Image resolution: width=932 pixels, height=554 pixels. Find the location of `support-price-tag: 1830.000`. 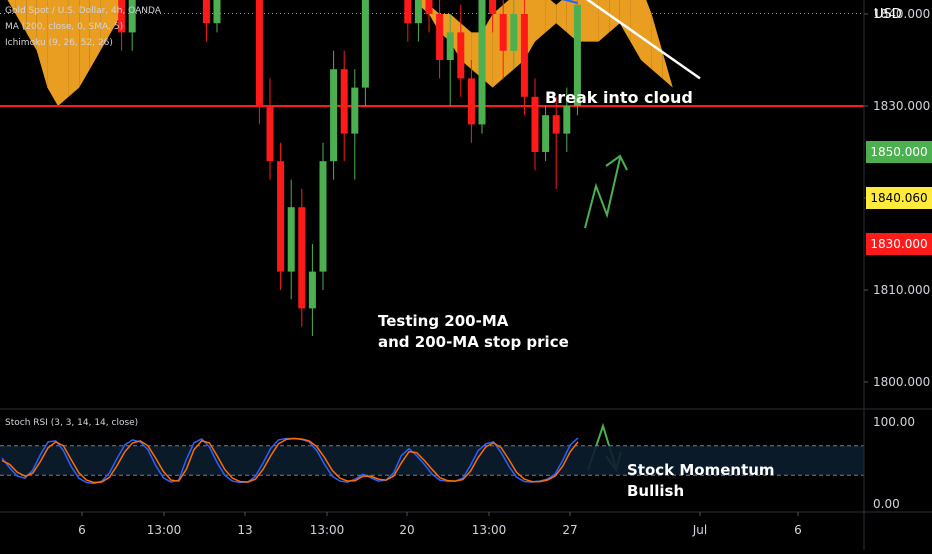

support-price-tag: 1830.000 is located at coordinates (899, 244).